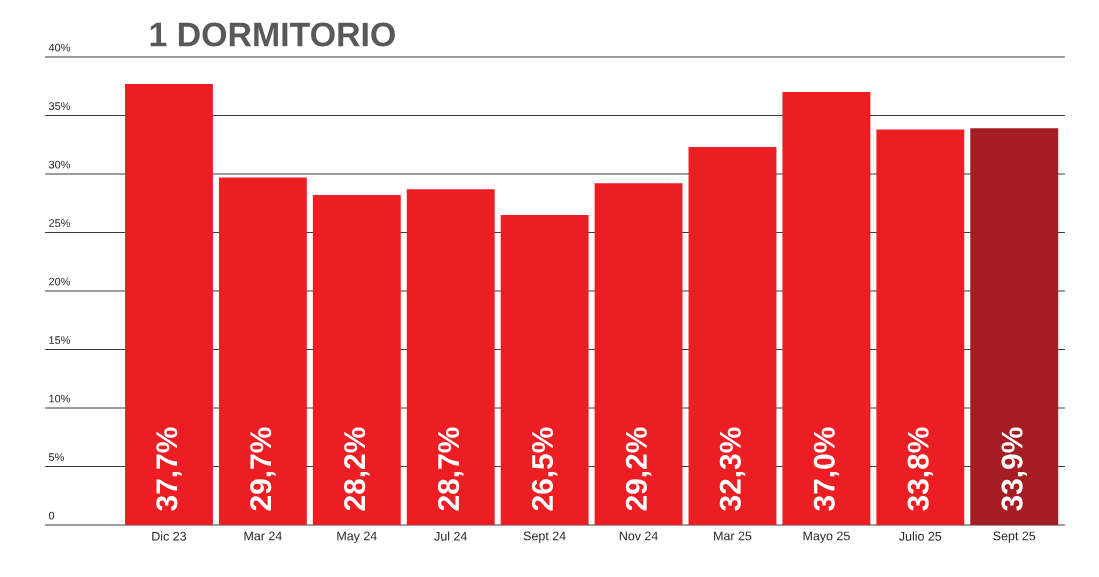  Describe the element at coordinates (638, 536) in the screenshot. I see `x-tick-label: Nov 24` at that location.